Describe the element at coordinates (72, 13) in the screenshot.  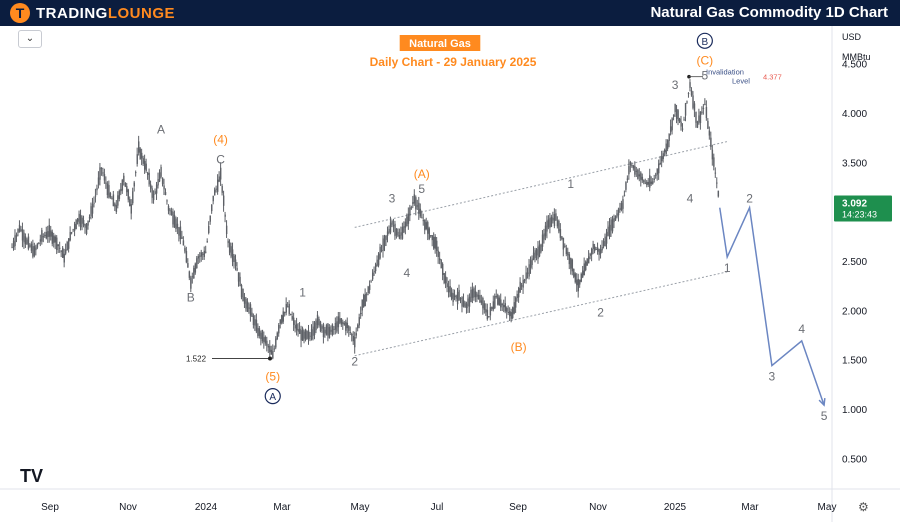
I see `logo-prefix: TRADING` at that location.